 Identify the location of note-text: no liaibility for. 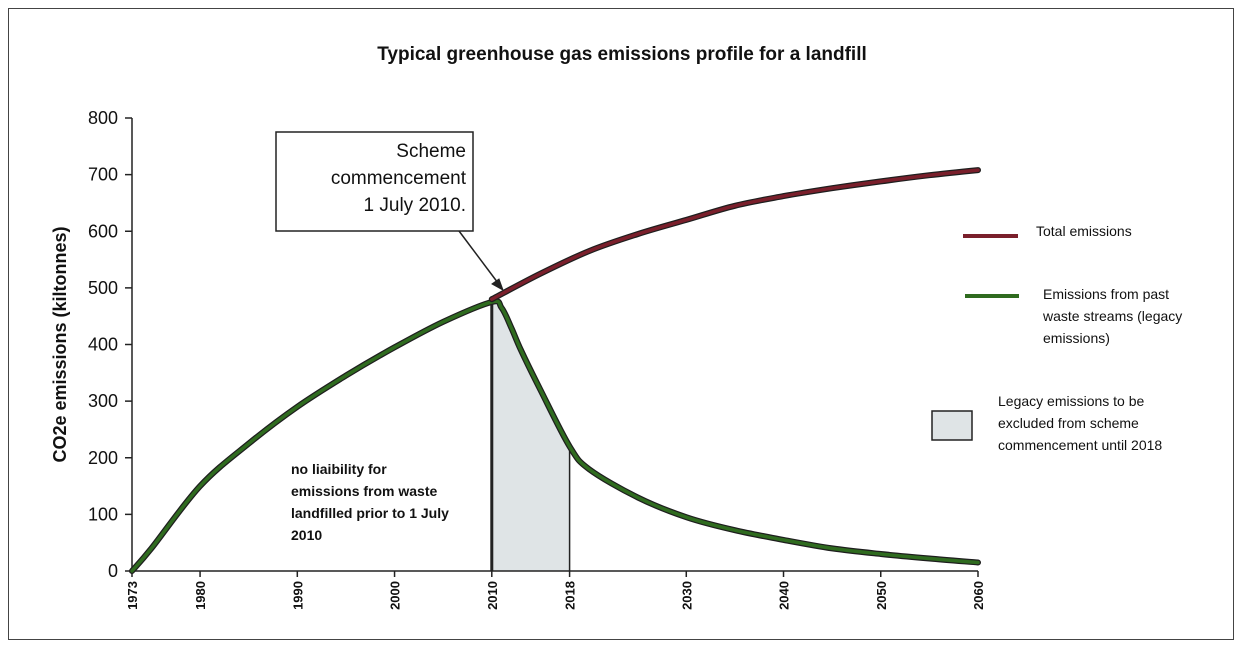
(339, 469).